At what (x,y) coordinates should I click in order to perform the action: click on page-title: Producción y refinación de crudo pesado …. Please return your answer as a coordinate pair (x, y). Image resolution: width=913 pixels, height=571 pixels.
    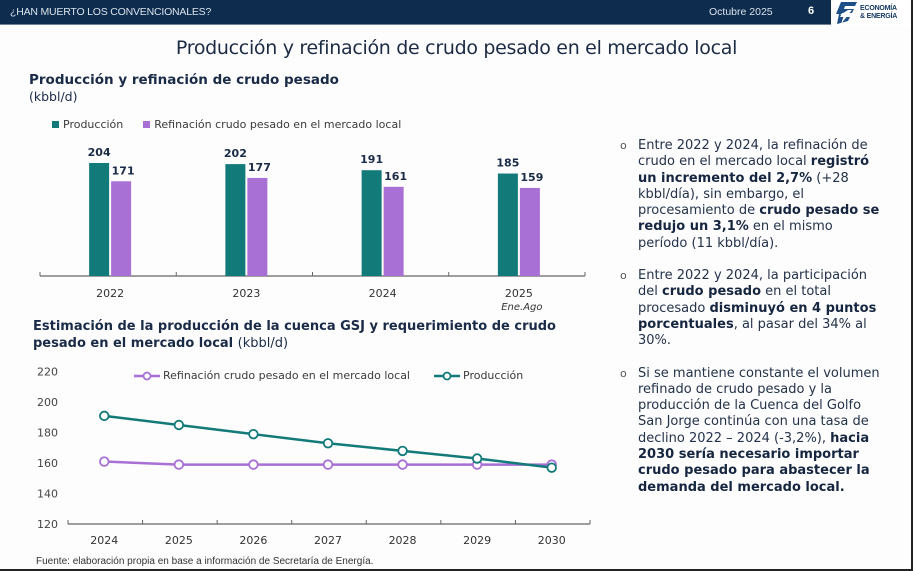
    Looking at the image, I should click on (456, 48).